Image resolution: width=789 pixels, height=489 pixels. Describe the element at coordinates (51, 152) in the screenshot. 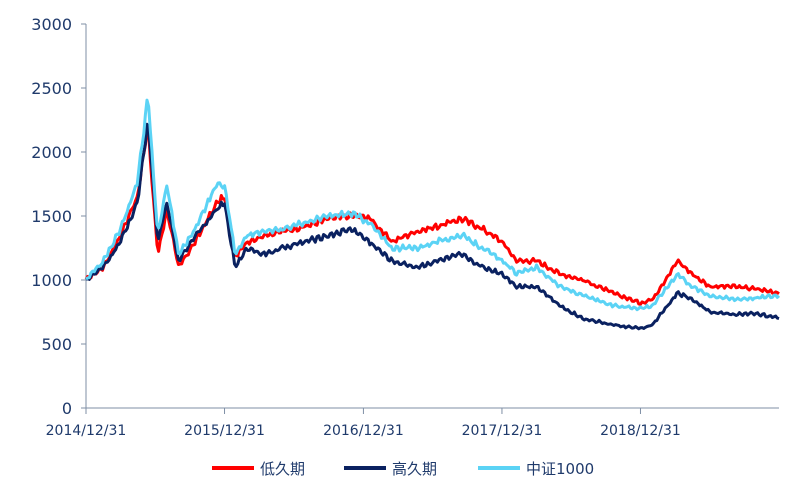

I see `y-tick-label: 2000` at that location.